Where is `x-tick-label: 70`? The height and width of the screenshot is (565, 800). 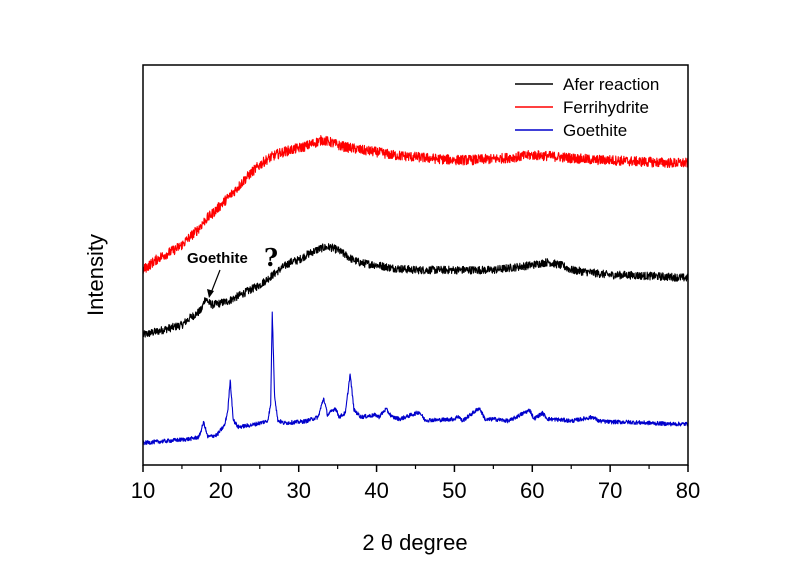 x-tick-label: 70 is located at coordinates (610, 490).